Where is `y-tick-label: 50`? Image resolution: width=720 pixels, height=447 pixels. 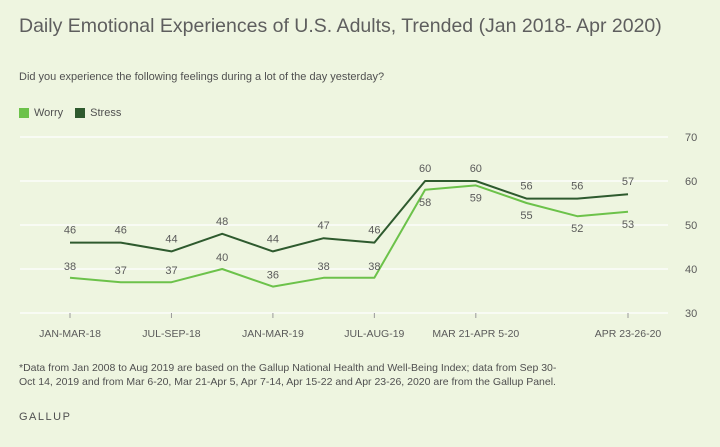 y-tick-label: 50 is located at coordinates (691, 226).